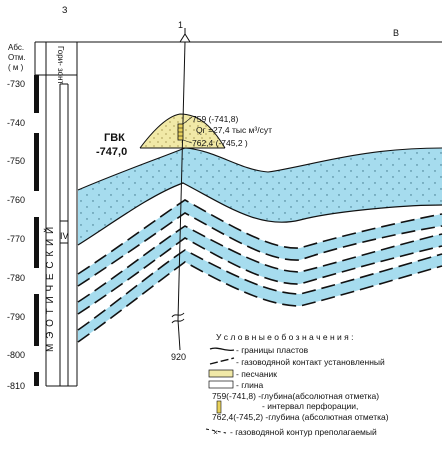  What do you see at coordinates (221, 373) in the screenshot?
I see `sandstone-swatch-icon` at bounding box center [221, 373].